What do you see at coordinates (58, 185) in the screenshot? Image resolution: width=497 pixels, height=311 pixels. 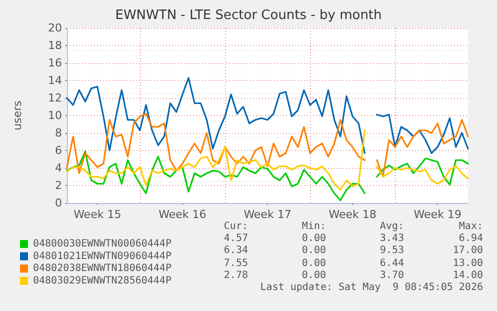 I see `y-tick-label: 2` at bounding box center [58, 185].